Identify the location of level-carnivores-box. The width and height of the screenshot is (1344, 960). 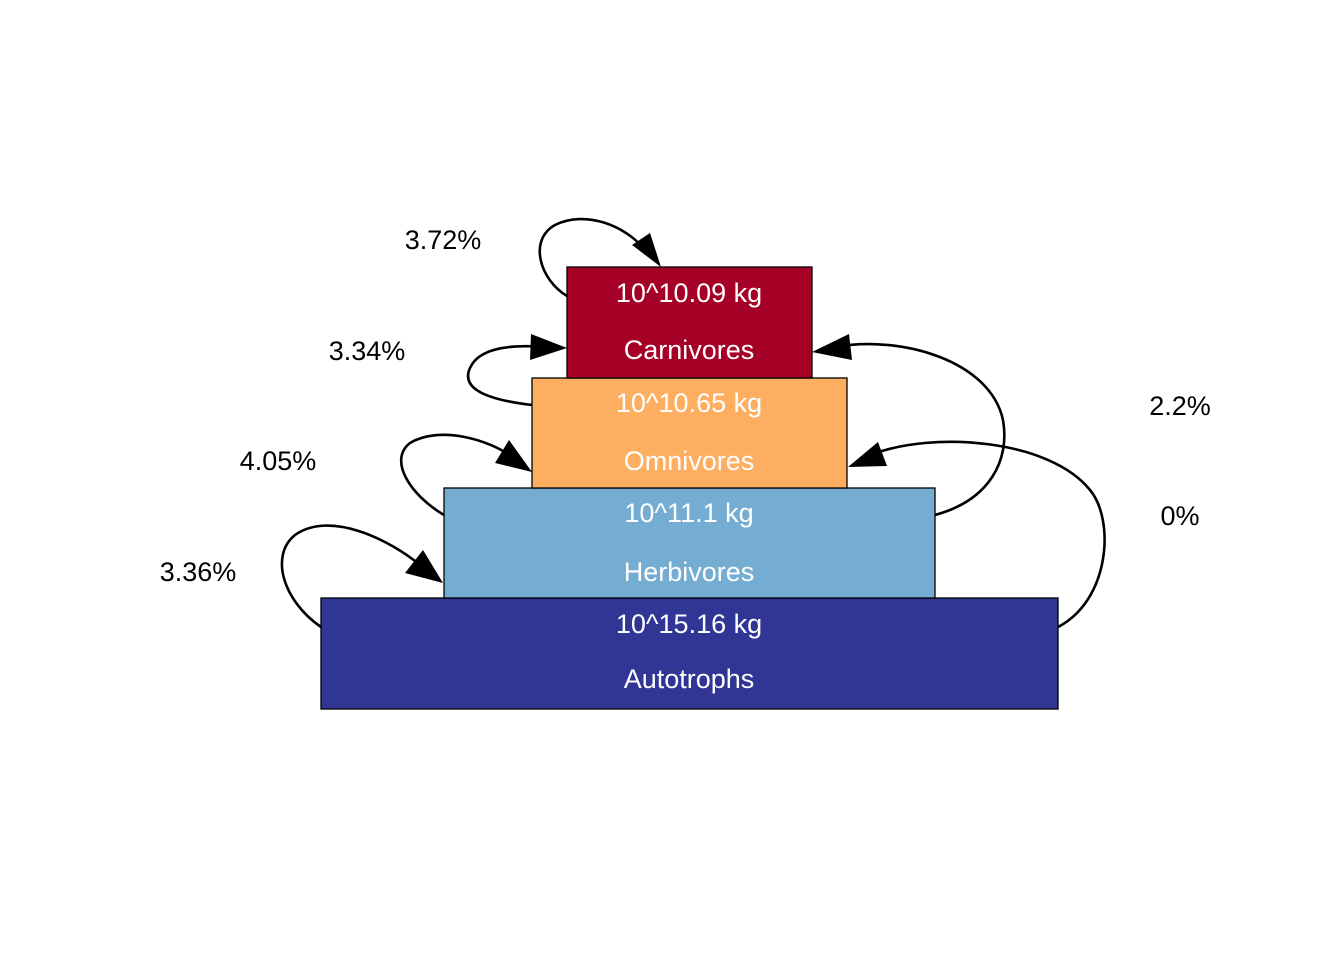
(689, 322).